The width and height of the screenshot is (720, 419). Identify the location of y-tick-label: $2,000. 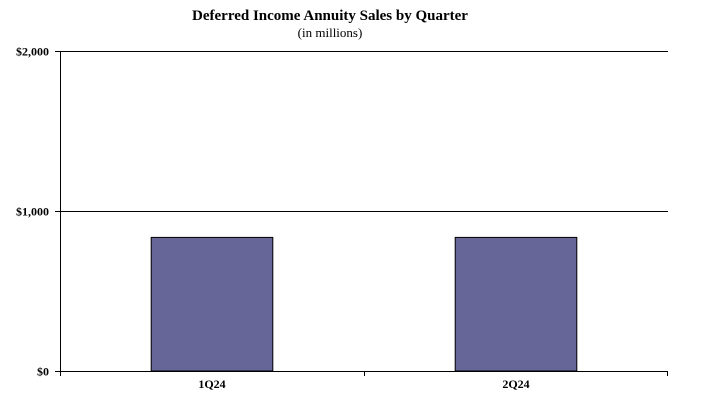
(32, 52).